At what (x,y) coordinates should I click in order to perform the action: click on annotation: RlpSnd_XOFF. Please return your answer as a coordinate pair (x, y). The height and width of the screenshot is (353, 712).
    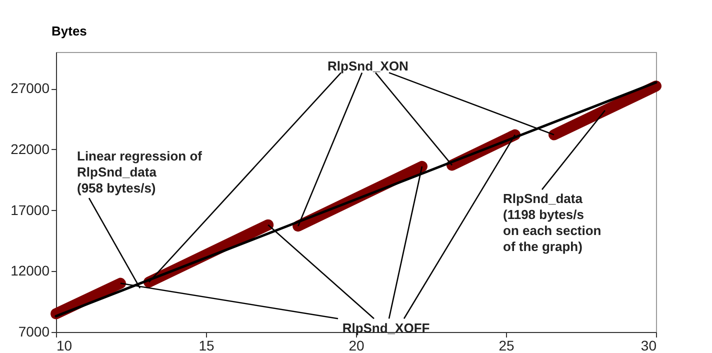
    Looking at the image, I should click on (386, 328).